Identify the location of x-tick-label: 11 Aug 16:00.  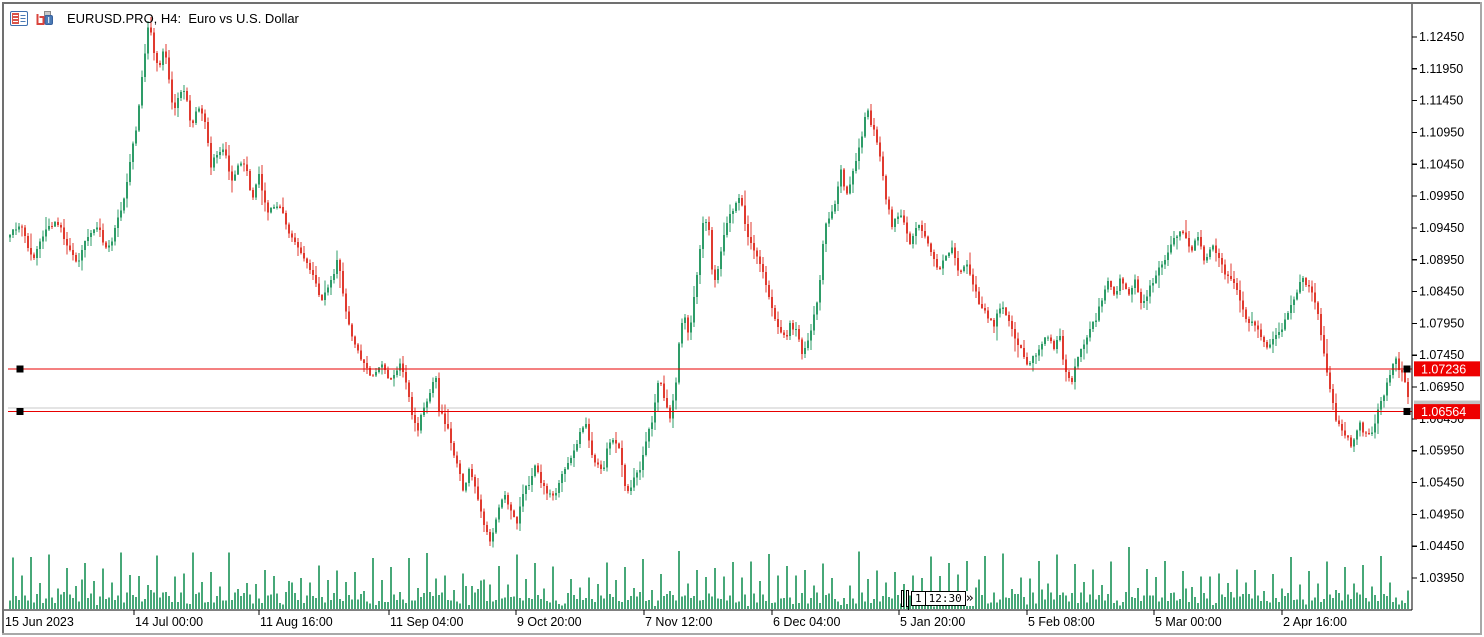
(296, 622).